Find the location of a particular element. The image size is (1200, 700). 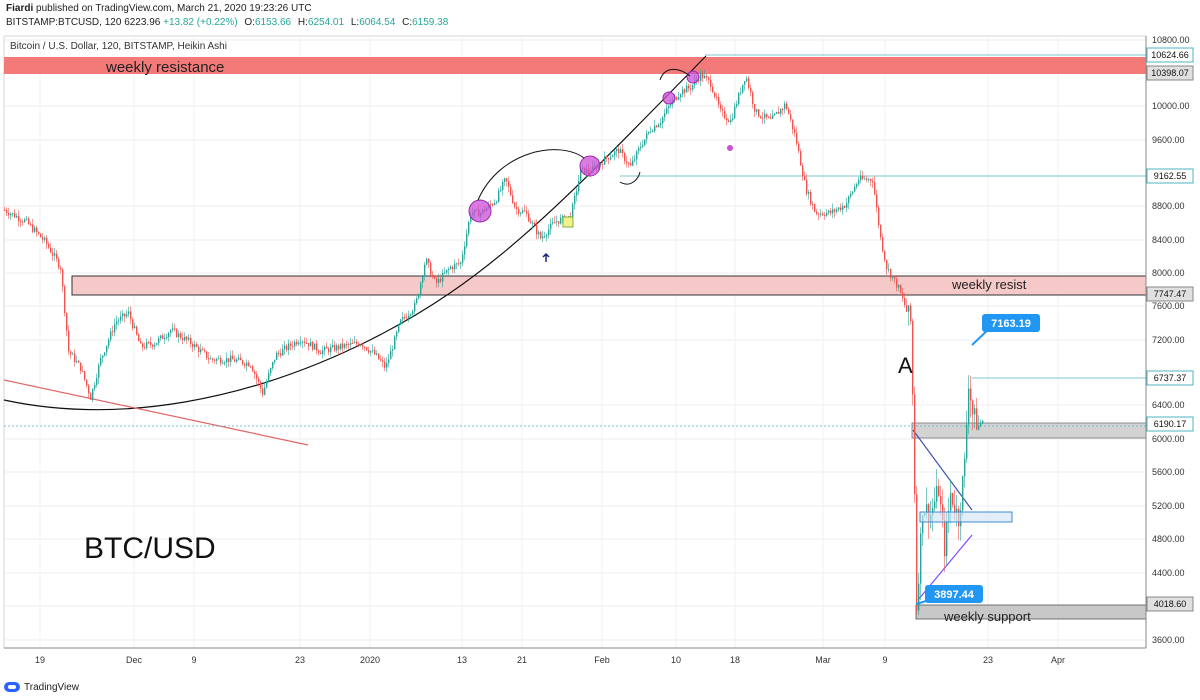

high-value: 6254.01 is located at coordinates (326, 22).